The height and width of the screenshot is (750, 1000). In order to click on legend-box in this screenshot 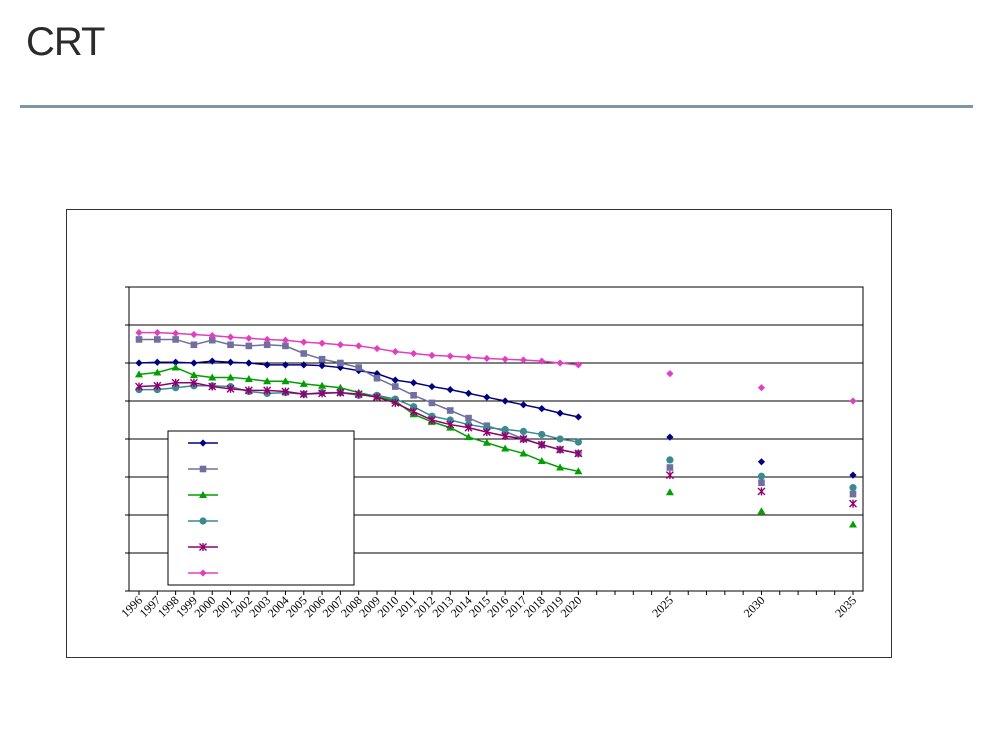, I will do `click(261, 508)`.